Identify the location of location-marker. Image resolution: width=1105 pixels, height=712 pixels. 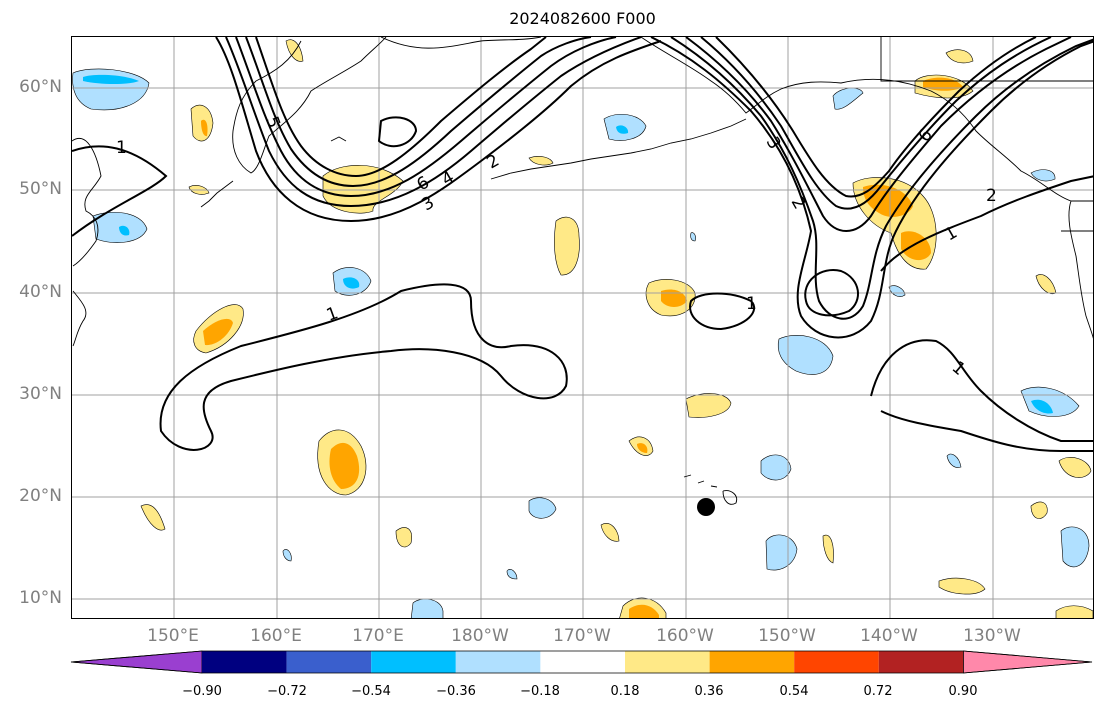
(706, 507).